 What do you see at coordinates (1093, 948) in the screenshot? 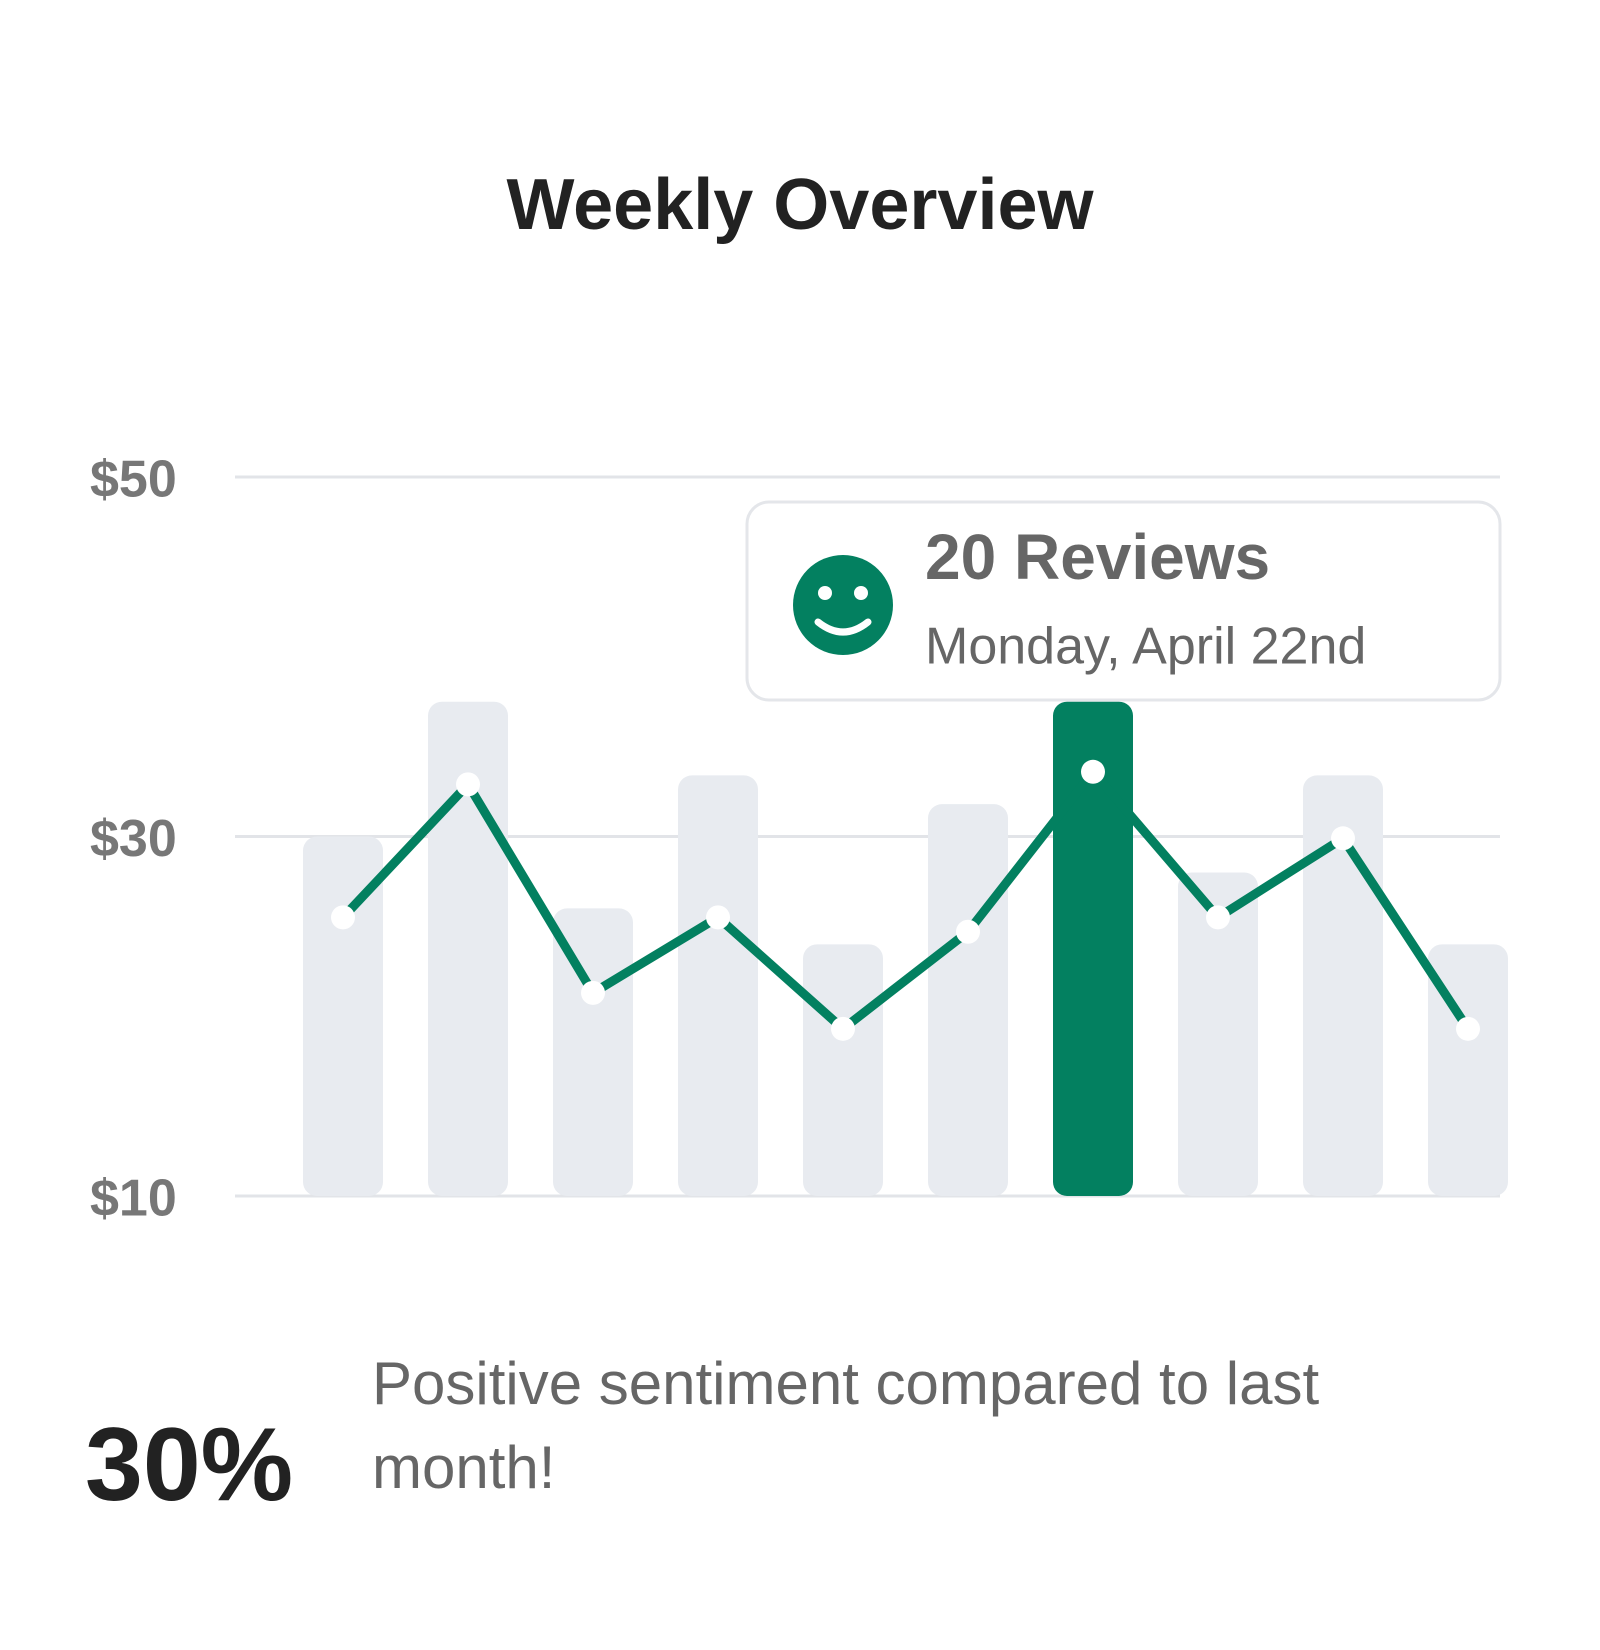
I see `highlighted-bar` at bounding box center [1093, 948].